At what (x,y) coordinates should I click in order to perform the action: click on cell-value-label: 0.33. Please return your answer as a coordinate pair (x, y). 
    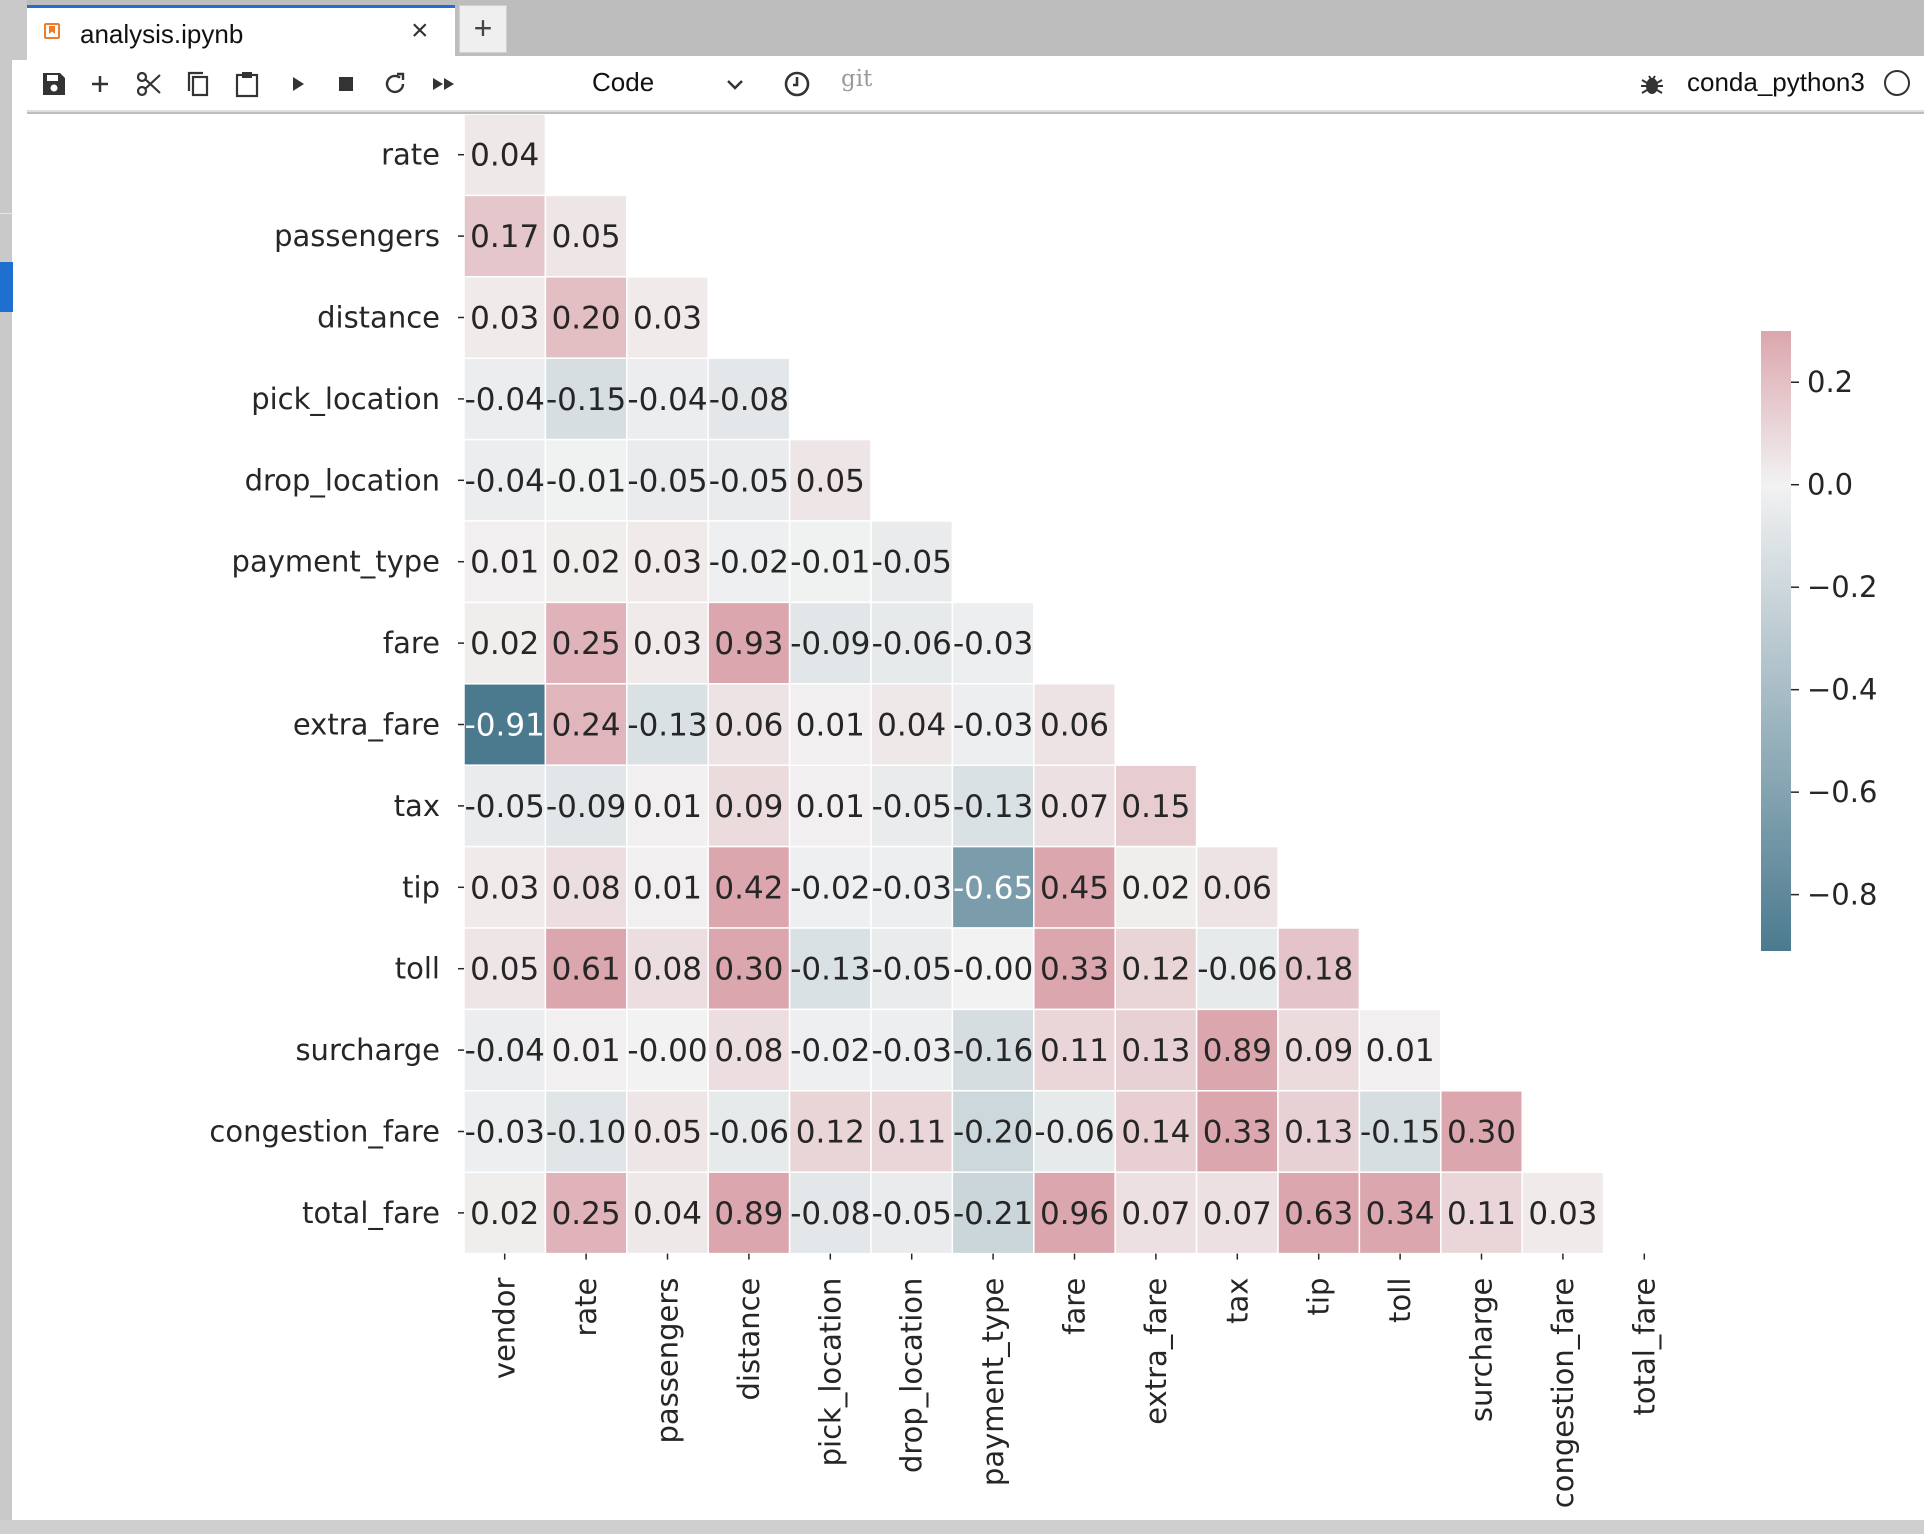
    Looking at the image, I should click on (1237, 1133).